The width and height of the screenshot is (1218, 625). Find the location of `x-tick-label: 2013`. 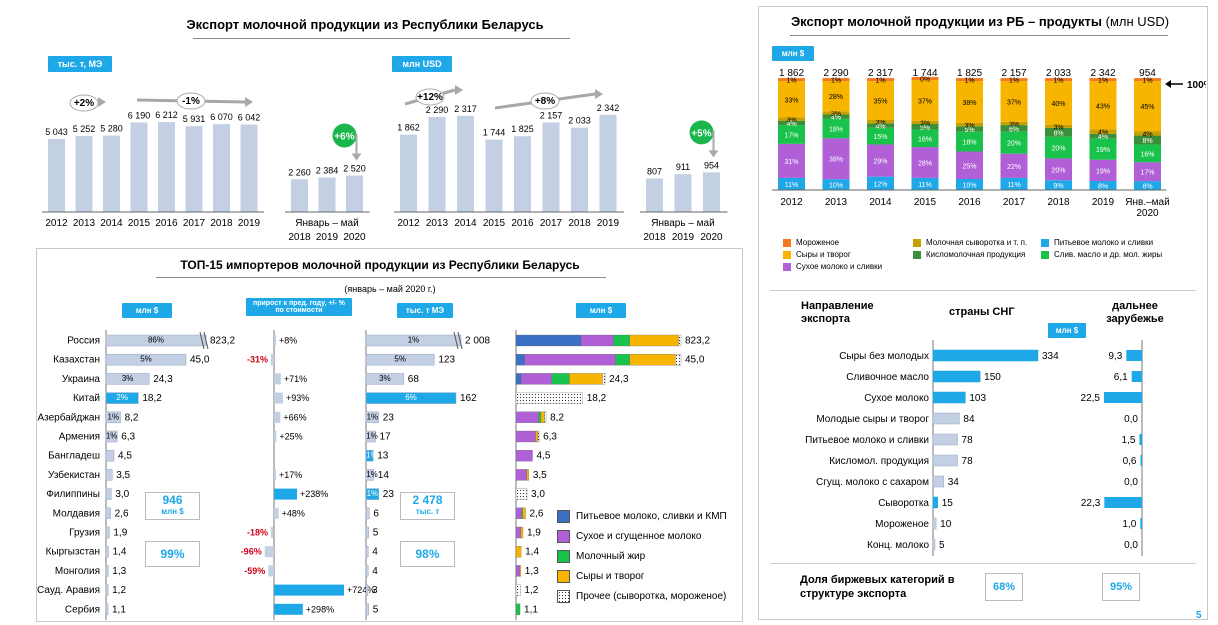

x-tick-label: 2013 is located at coordinates (84, 223).